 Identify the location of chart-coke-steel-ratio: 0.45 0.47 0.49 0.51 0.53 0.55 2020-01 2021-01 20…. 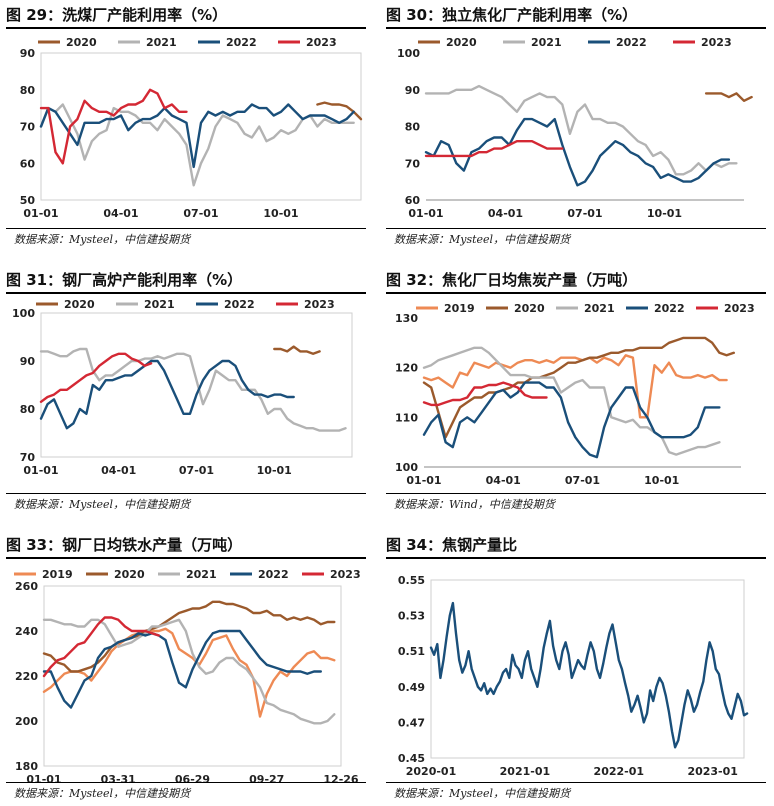
(573, 676).